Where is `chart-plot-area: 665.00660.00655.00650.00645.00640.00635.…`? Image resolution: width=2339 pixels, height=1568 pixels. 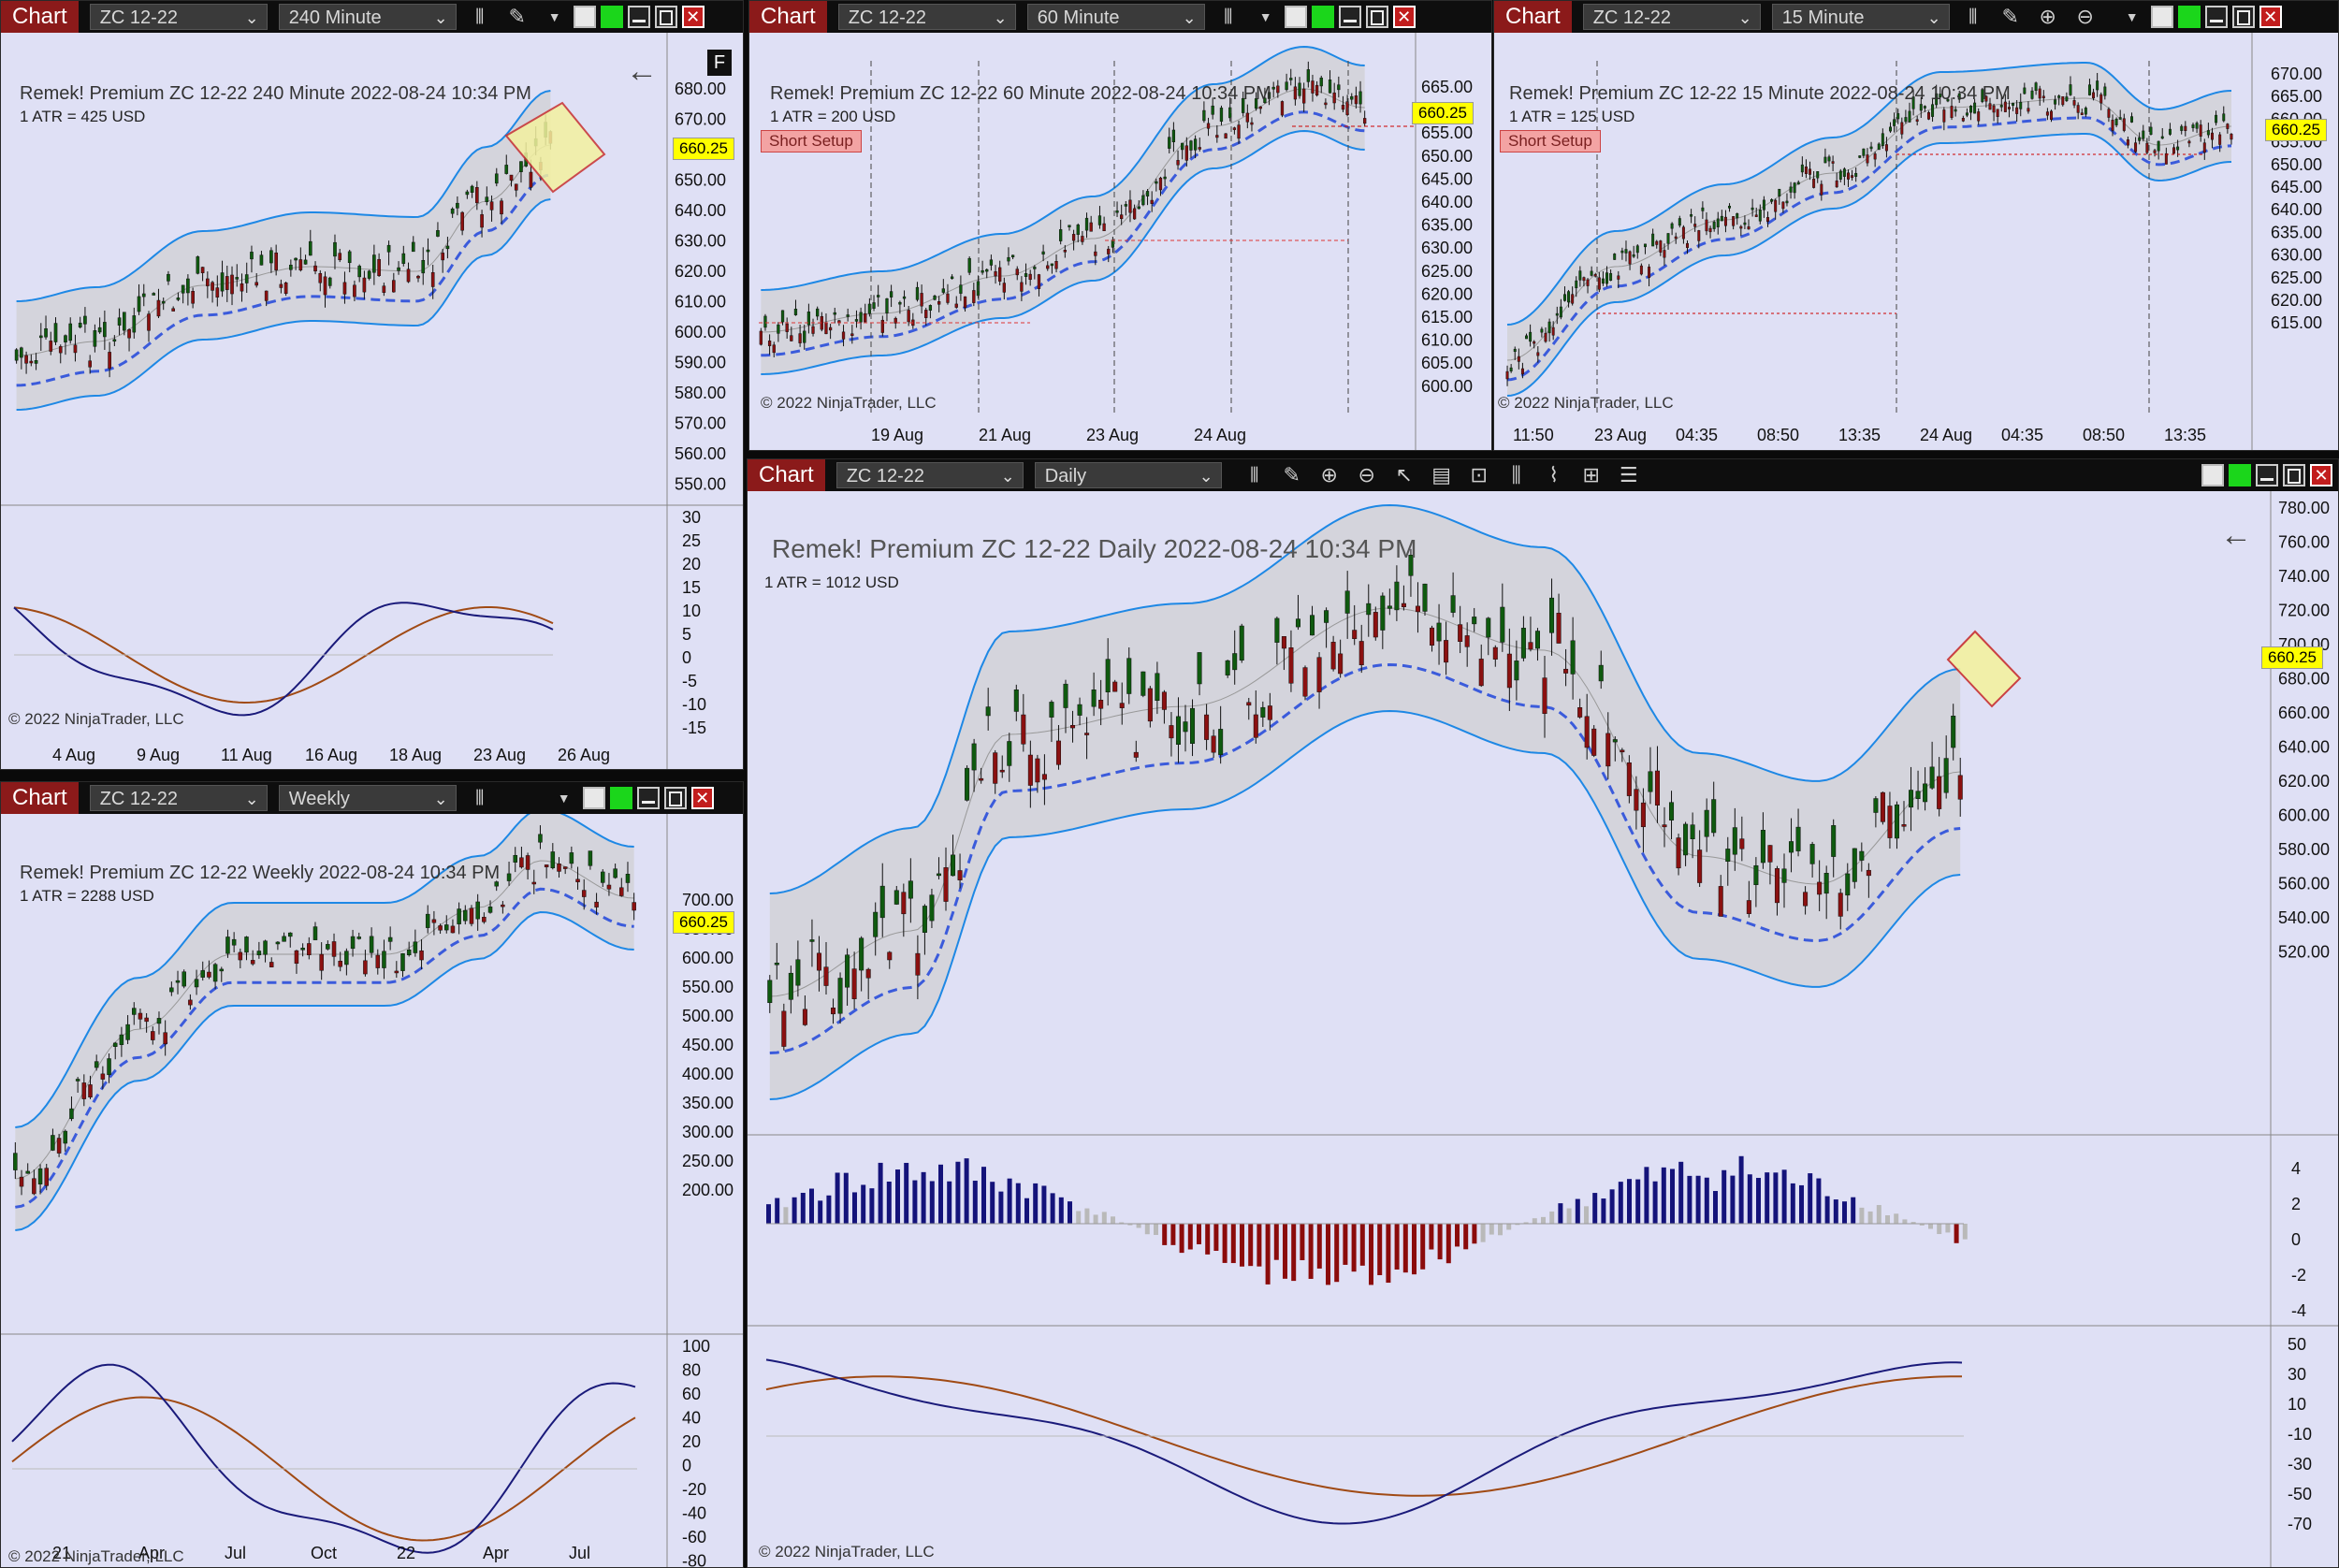 chart-plot-area: 665.00660.00655.00650.00645.00640.00635.… is located at coordinates (1120, 242).